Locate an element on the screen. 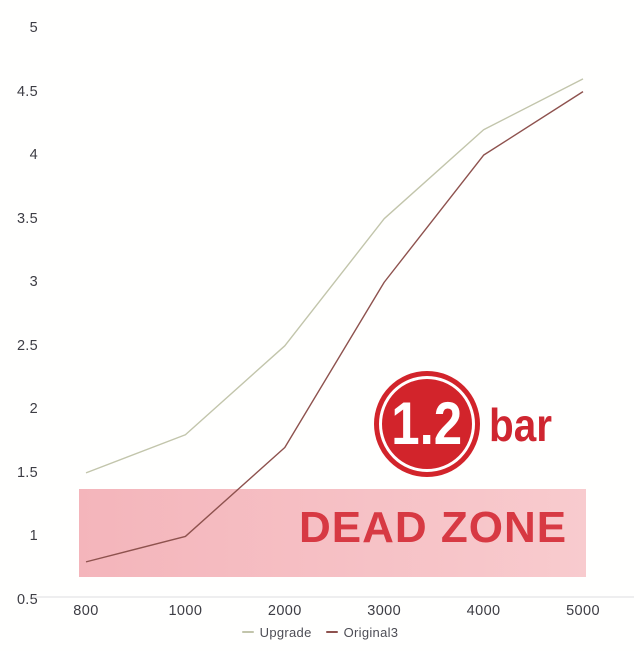  y-tick-label: 1.5 is located at coordinates (27, 472).